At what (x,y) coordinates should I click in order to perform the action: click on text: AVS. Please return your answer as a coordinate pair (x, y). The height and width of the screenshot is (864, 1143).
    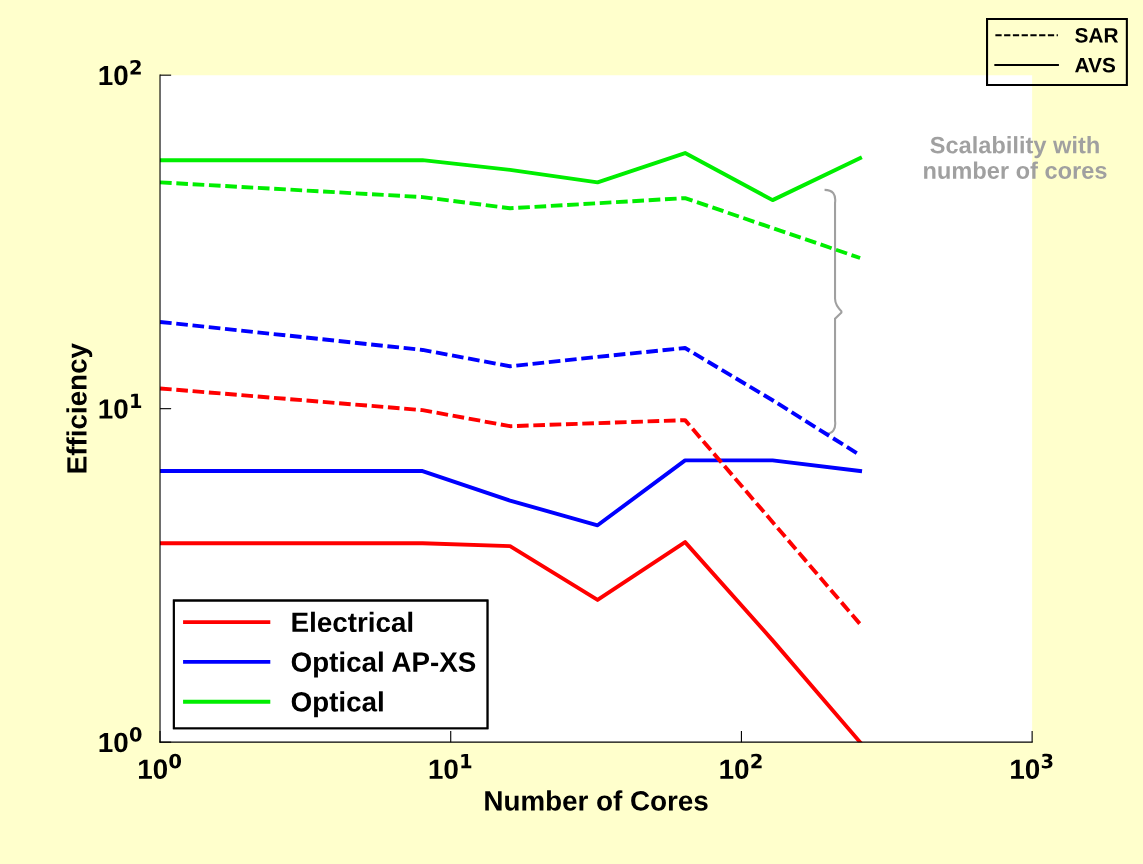
    Looking at the image, I should click on (1095, 65).